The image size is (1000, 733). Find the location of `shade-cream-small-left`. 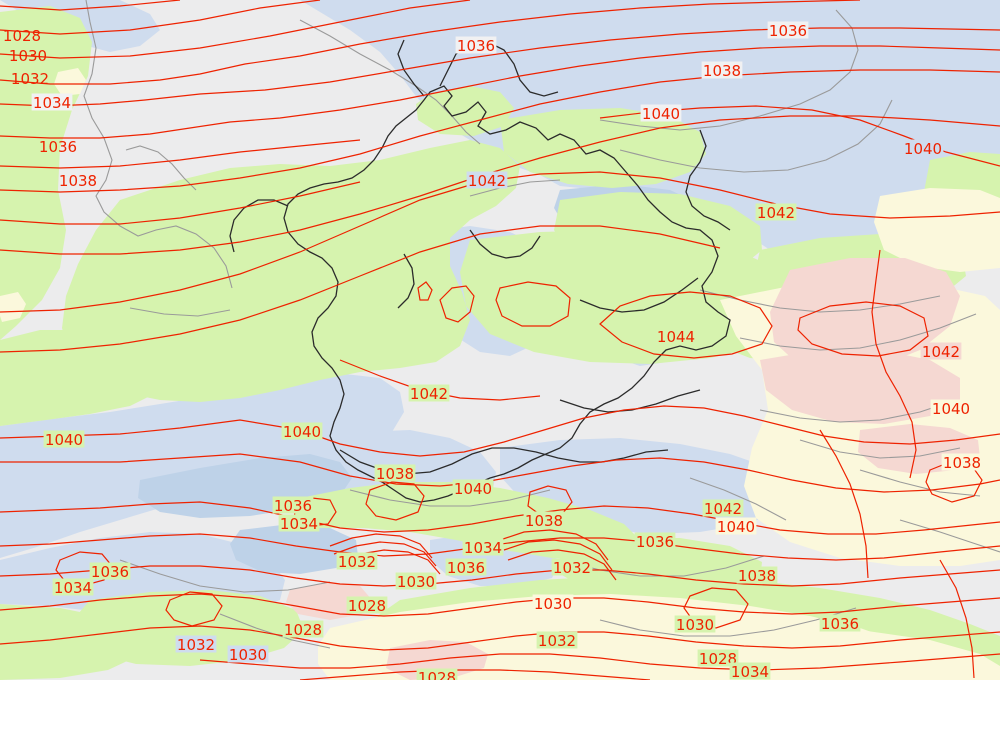

shade-cream-small-left is located at coordinates (13, 307).